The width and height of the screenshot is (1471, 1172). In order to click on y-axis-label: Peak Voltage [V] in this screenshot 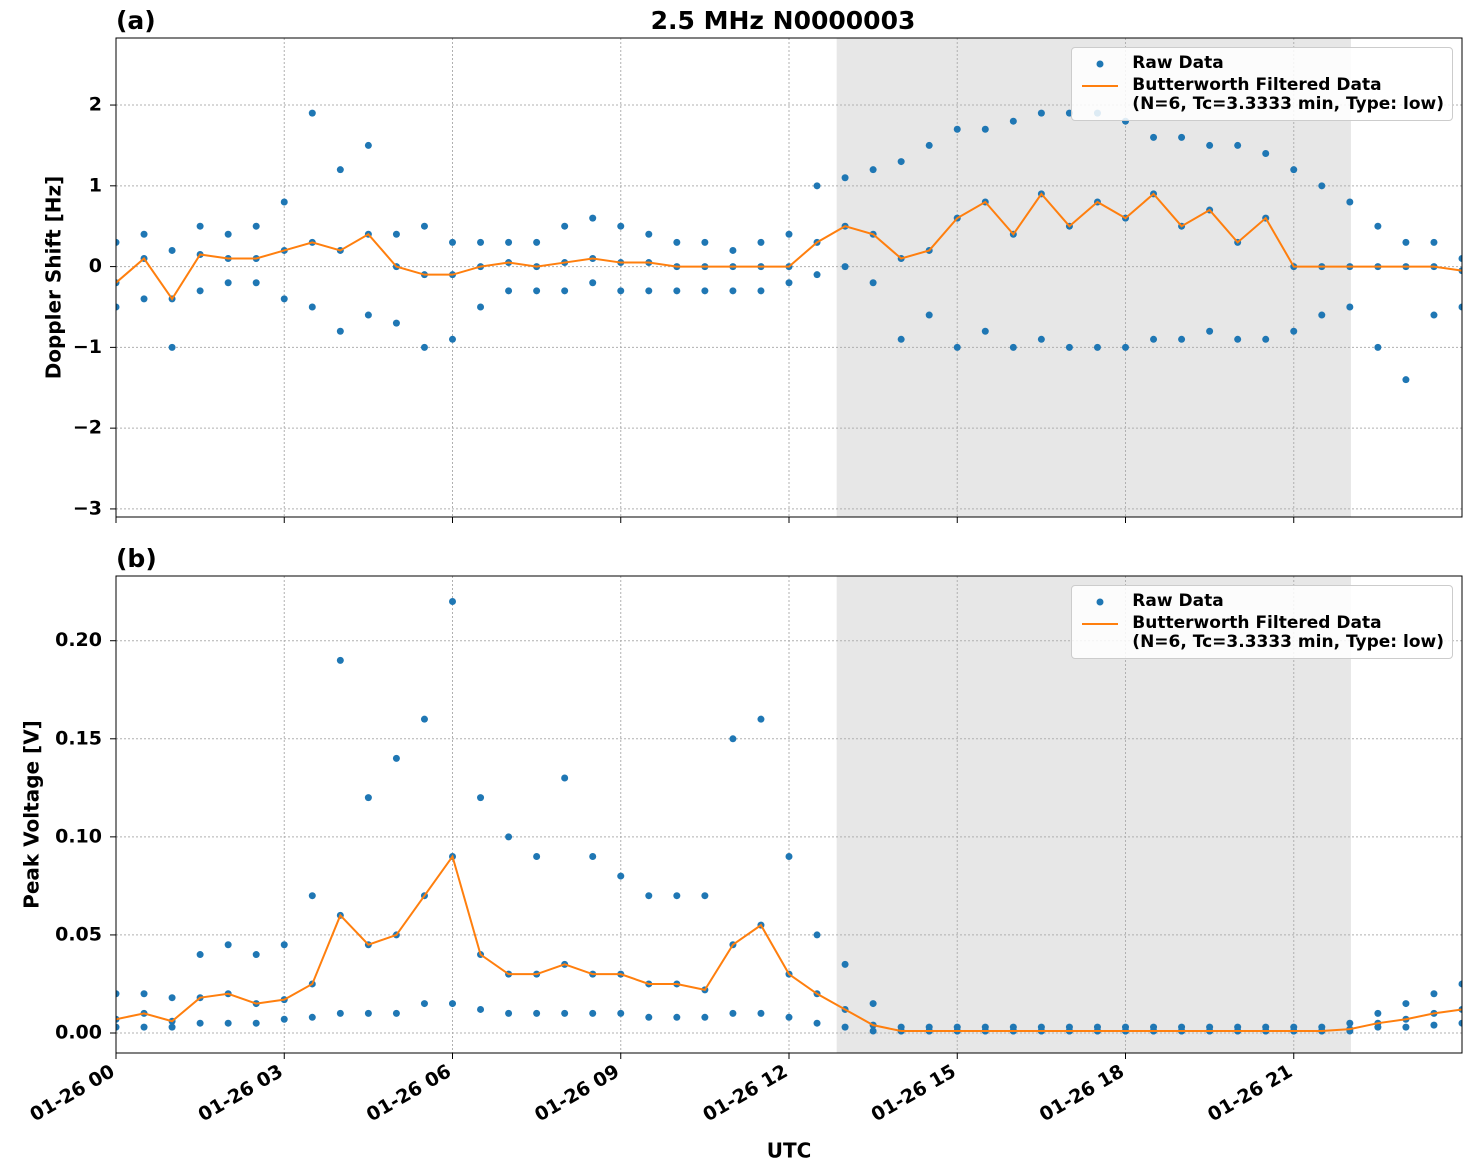, I will do `click(32, 814)`.